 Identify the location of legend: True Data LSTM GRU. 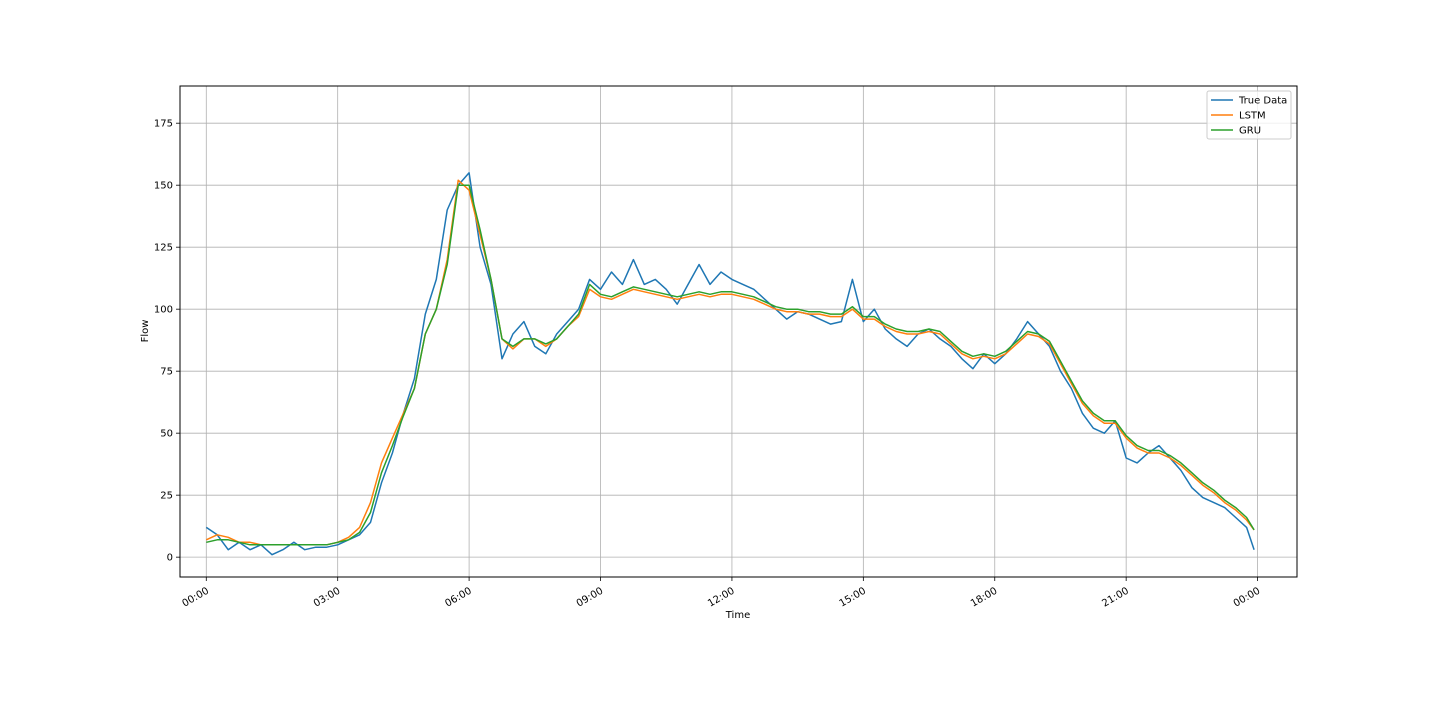
(1249, 115).